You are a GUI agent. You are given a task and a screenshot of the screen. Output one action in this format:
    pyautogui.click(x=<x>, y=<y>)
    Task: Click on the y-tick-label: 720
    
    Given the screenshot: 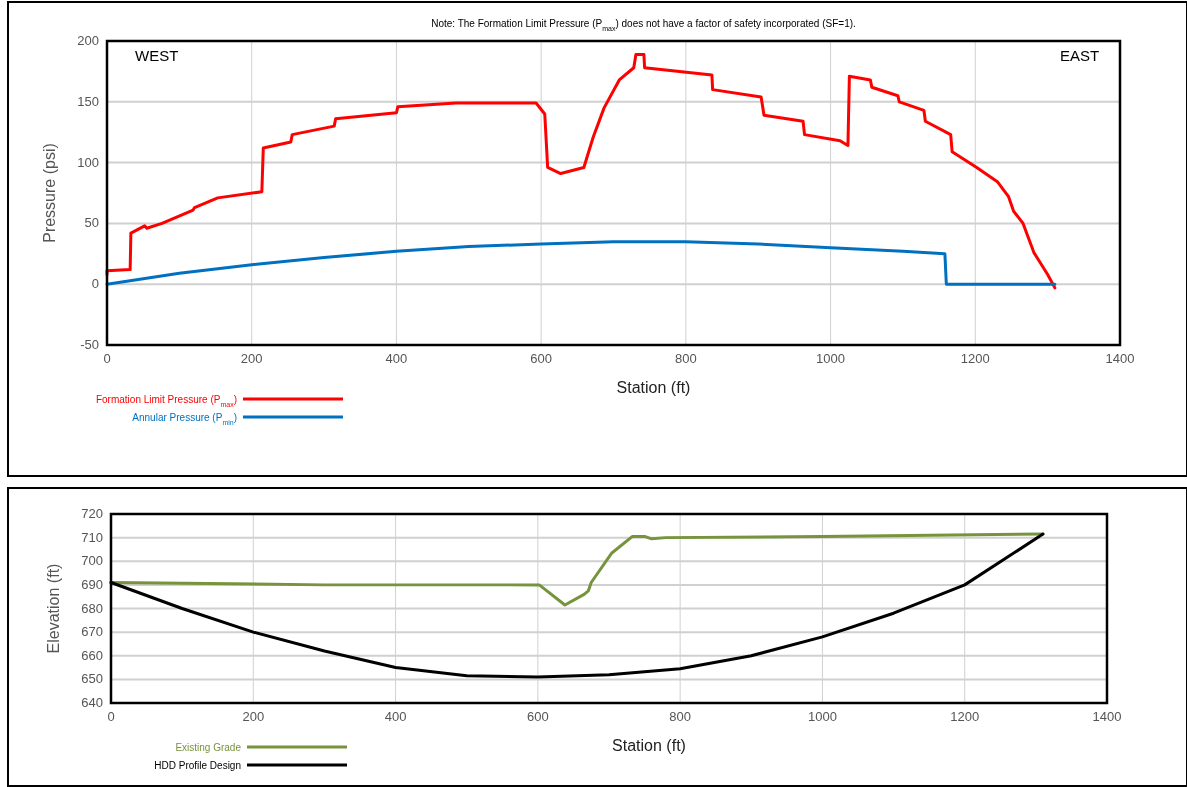 What is the action you would take?
    pyautogui.click(x=92, y=513)
    